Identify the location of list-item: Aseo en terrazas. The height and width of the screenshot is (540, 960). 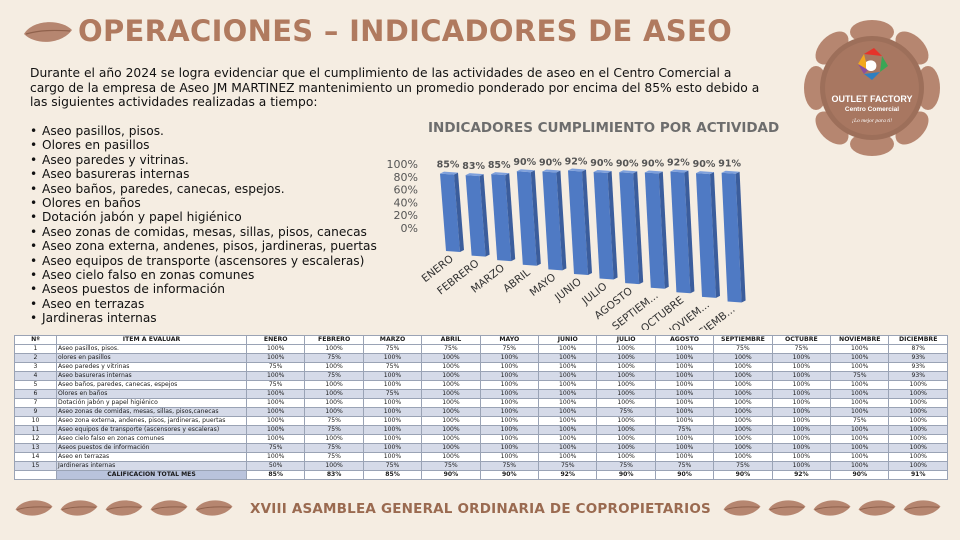
(210, 304).